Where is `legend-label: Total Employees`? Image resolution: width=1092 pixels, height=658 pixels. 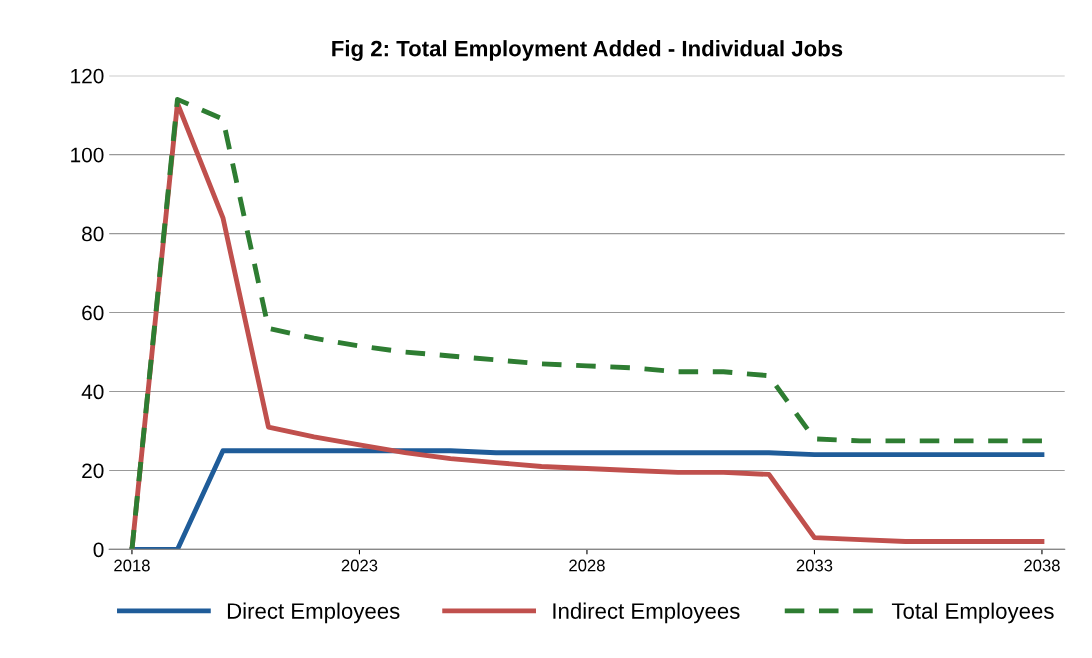
legend-label: Total Employees is located at coordinates (972, 613).